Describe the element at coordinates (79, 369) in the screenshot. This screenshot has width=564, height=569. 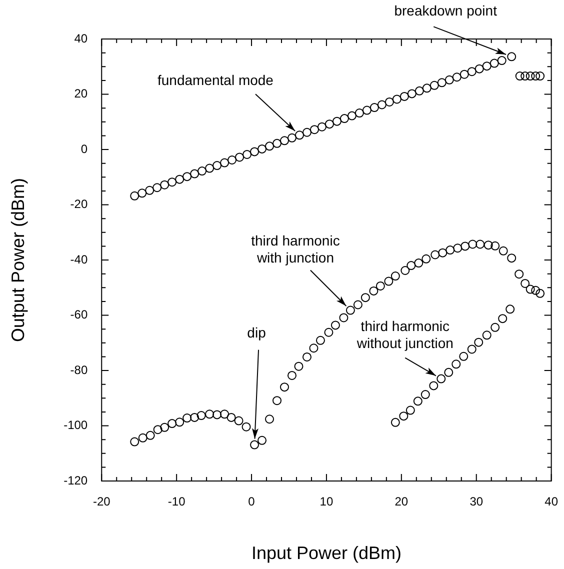
I see `y-tick-label: -80` at that location.